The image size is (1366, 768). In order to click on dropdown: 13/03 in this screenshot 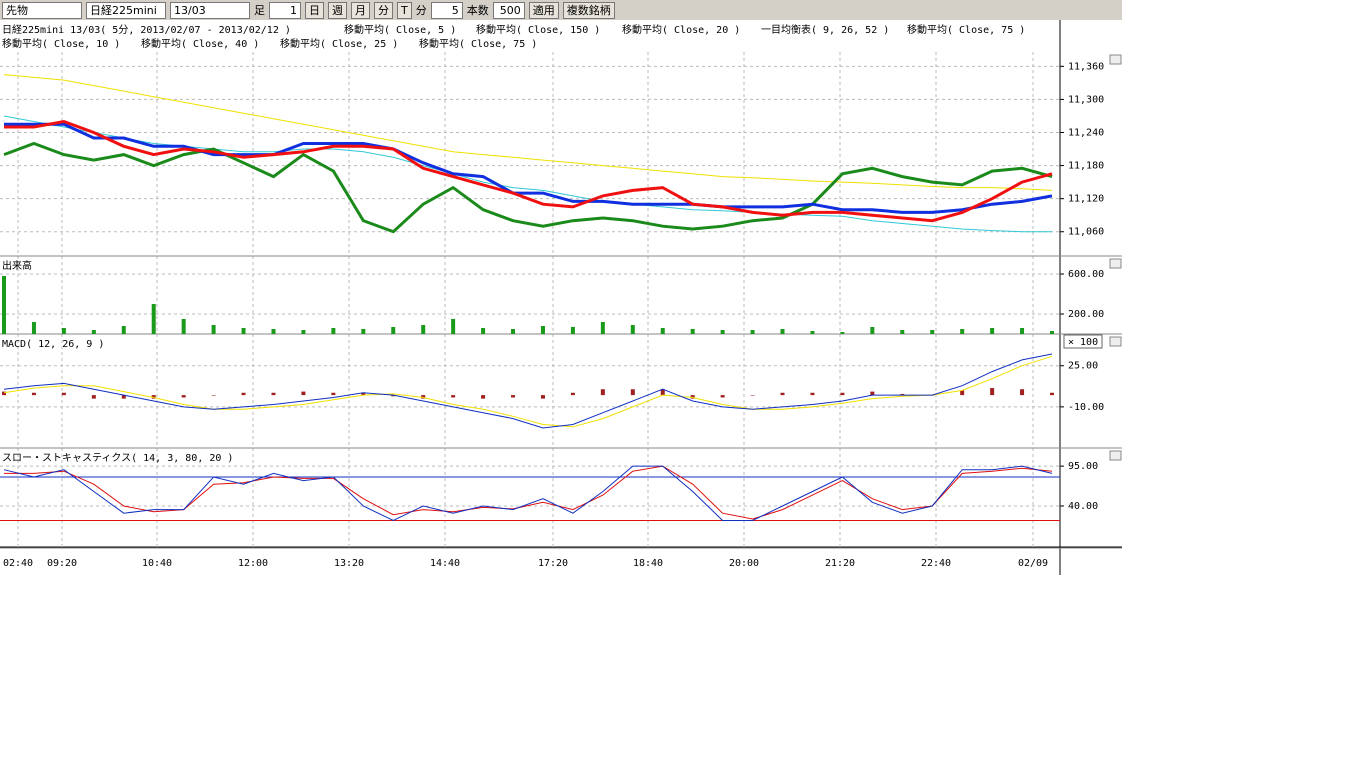, I will do `click(210, 10)`.